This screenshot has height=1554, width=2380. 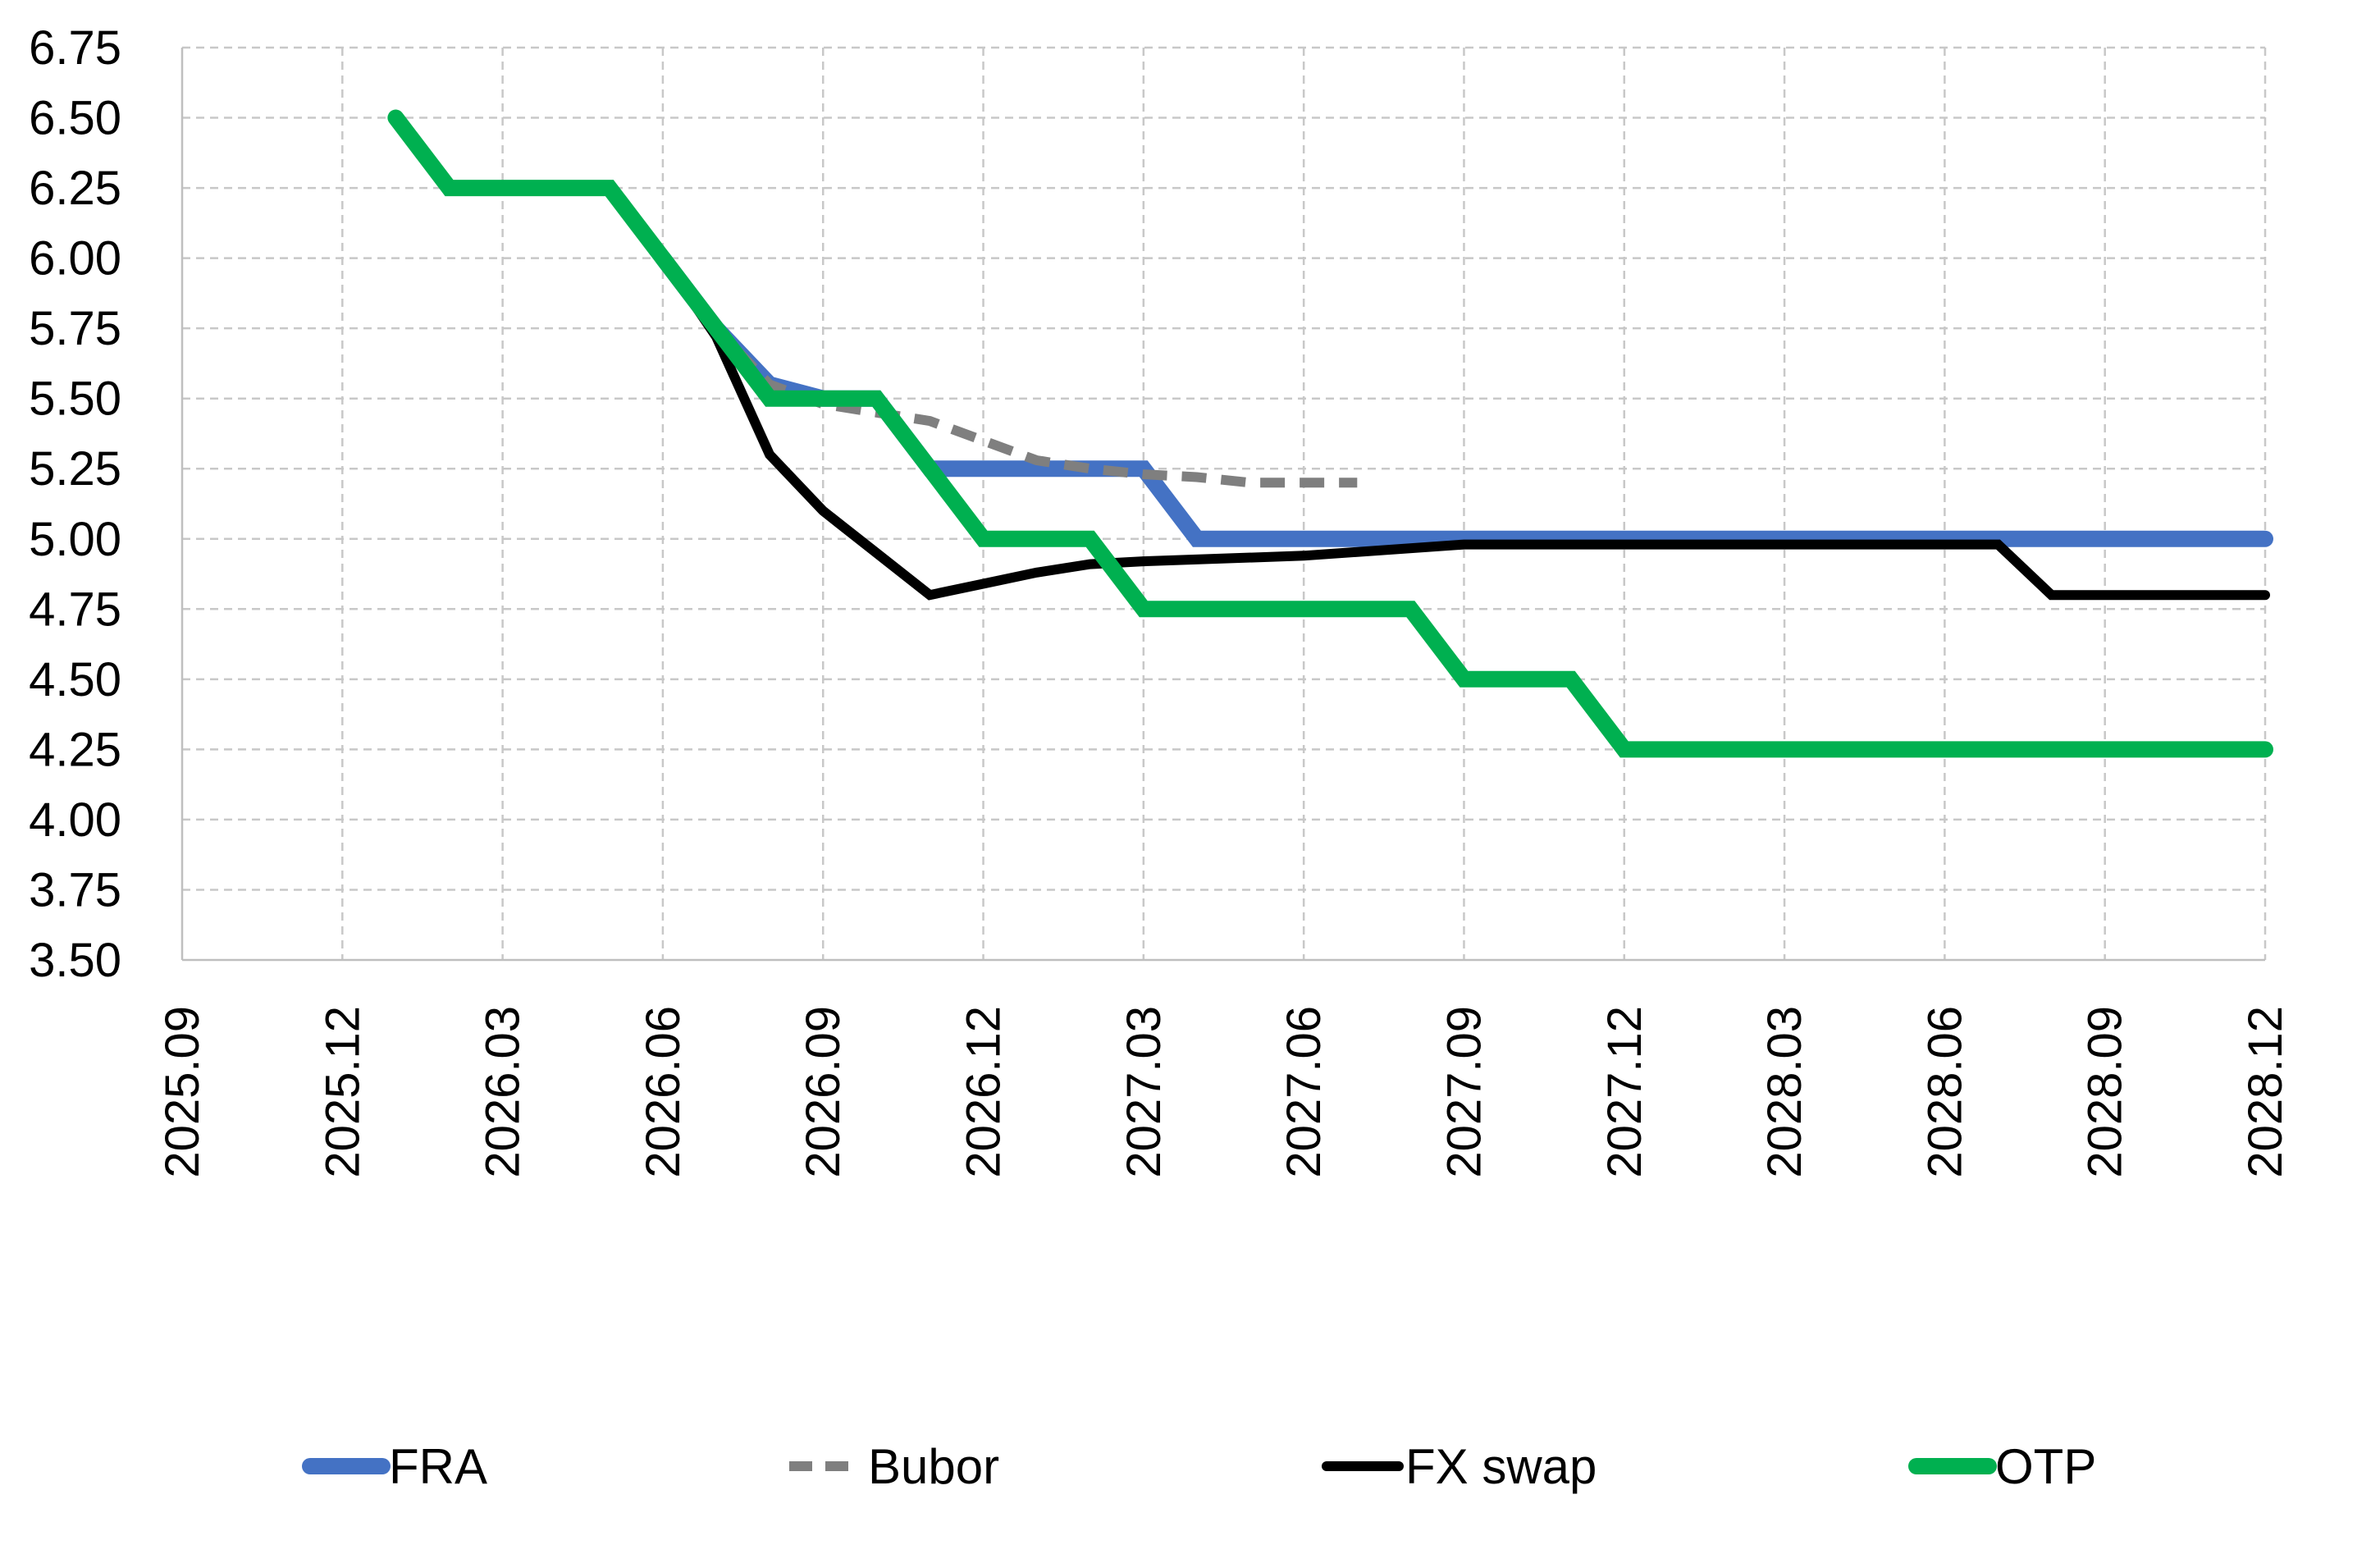 What do you see at coordinates (1944, 1092) in the screenshot?
I see `x-tick-label: 2028.06` at bounding box center [1944, 1092].